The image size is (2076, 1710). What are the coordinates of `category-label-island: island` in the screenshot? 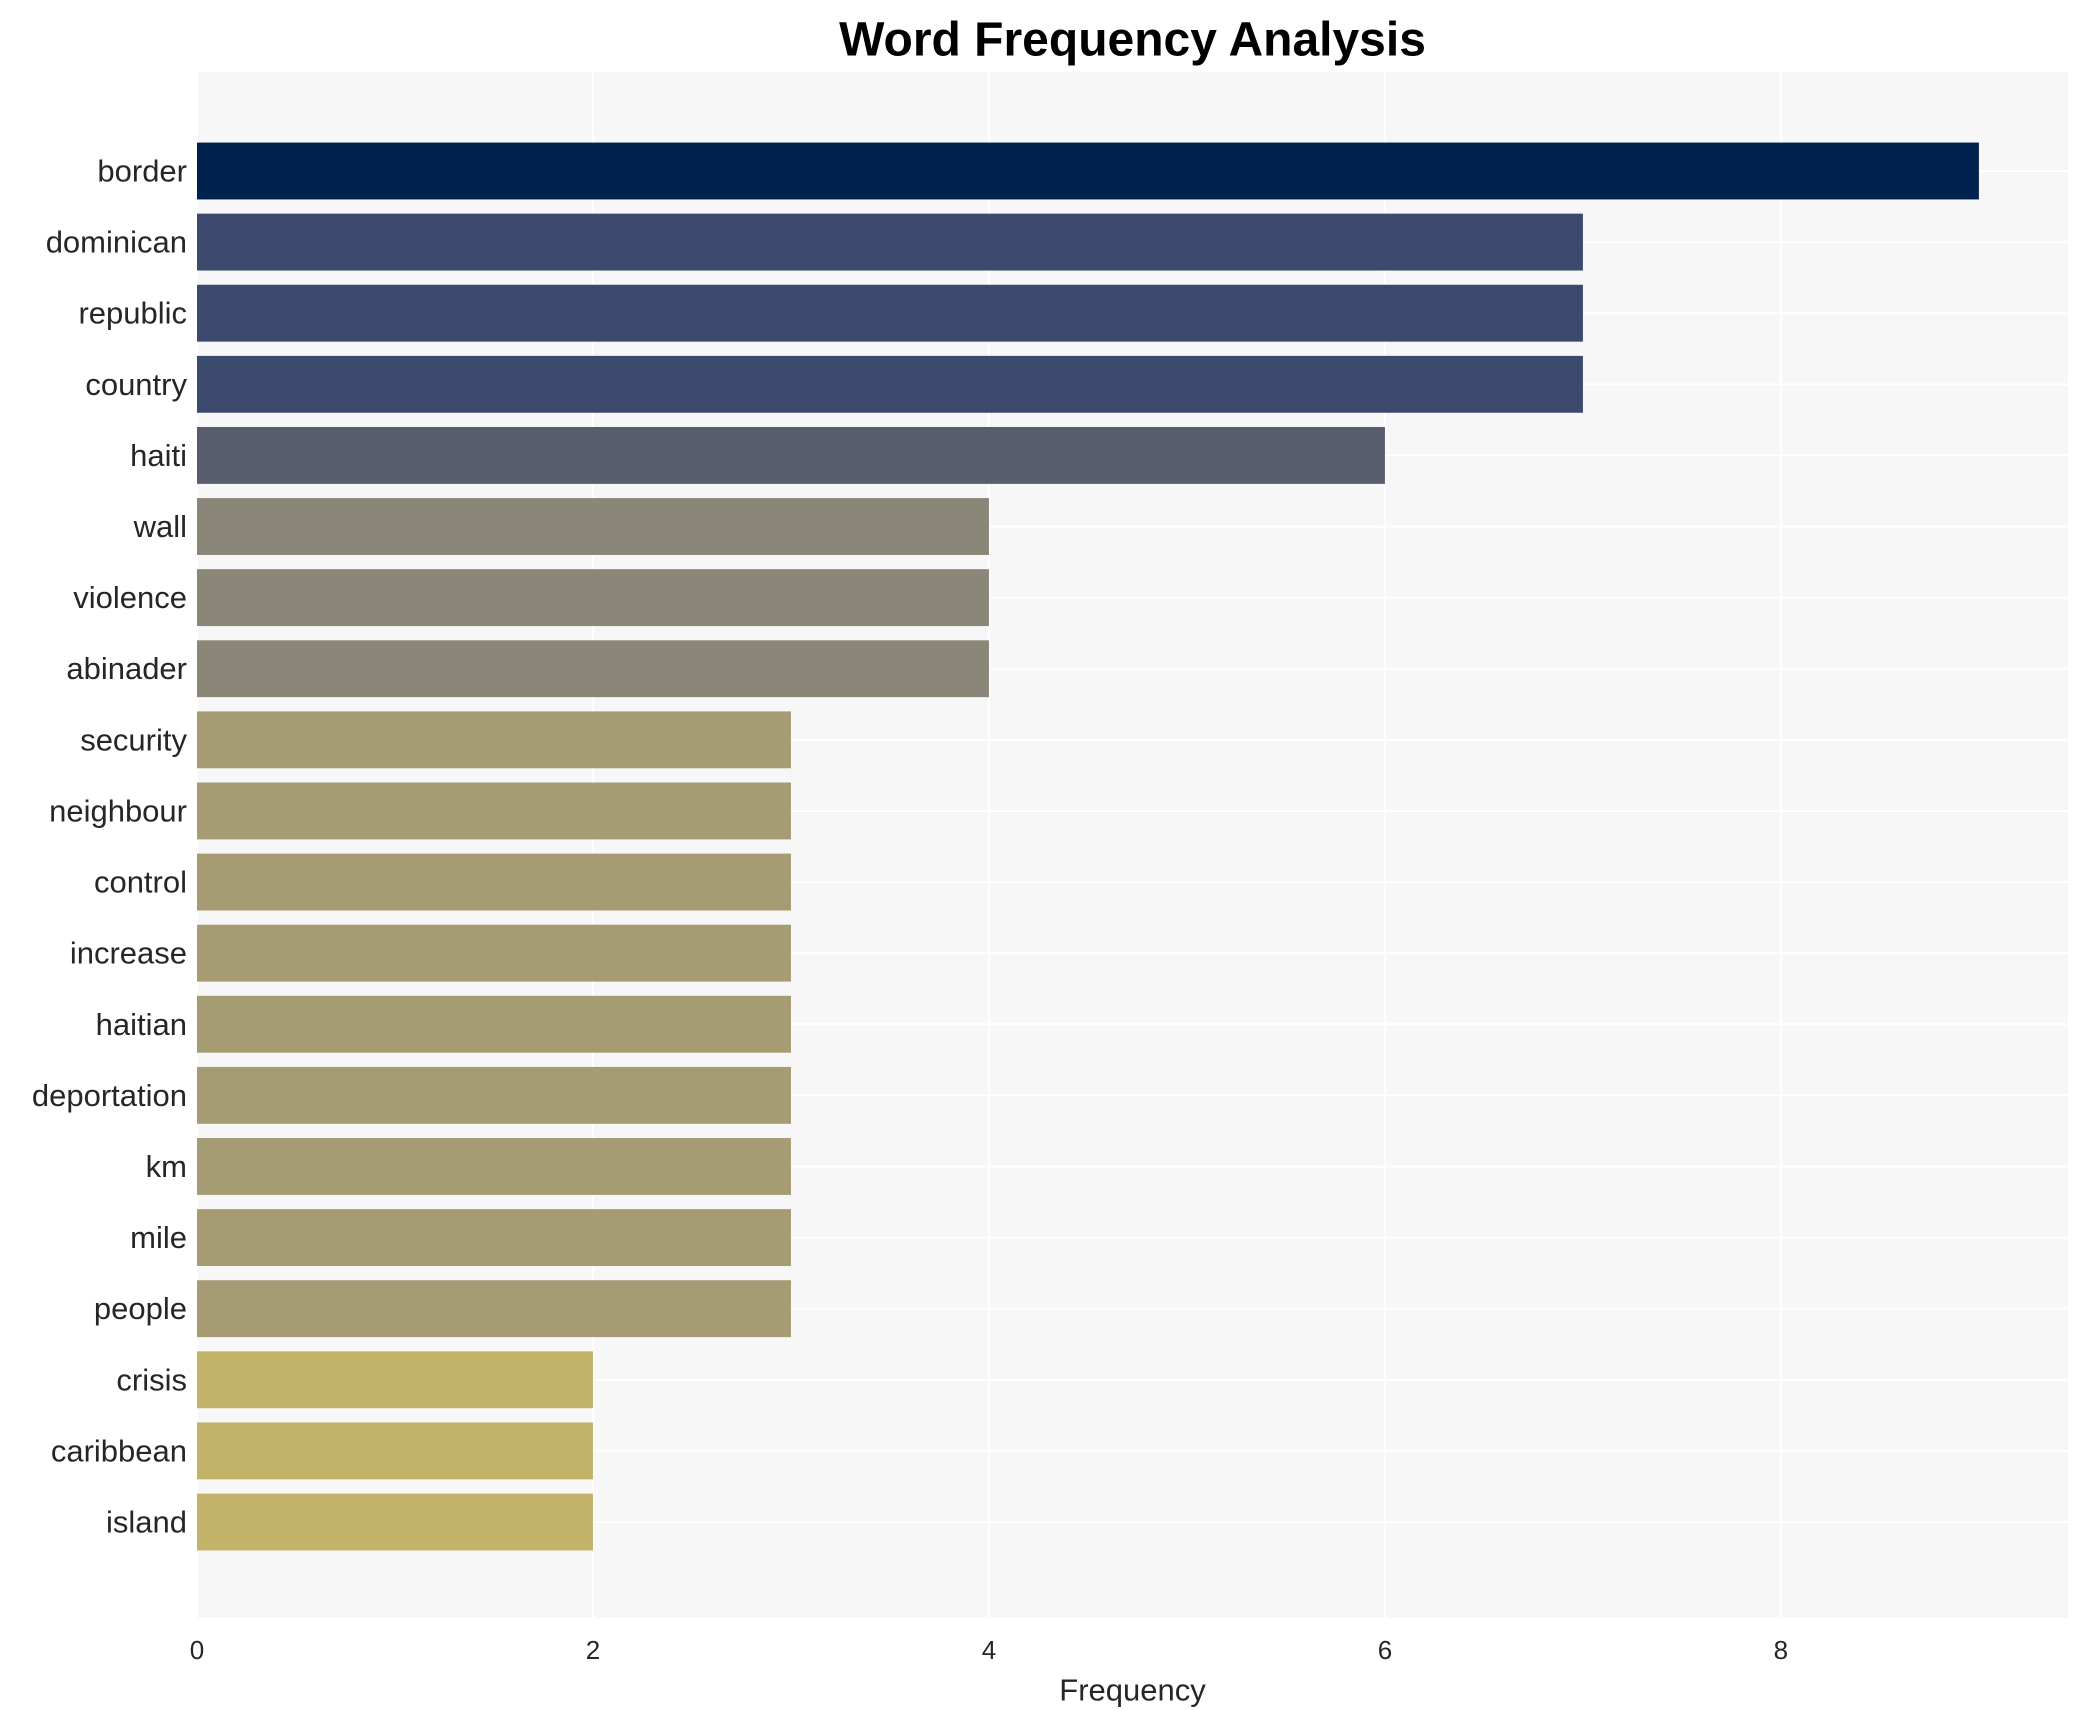 It's located at (146, 1522).